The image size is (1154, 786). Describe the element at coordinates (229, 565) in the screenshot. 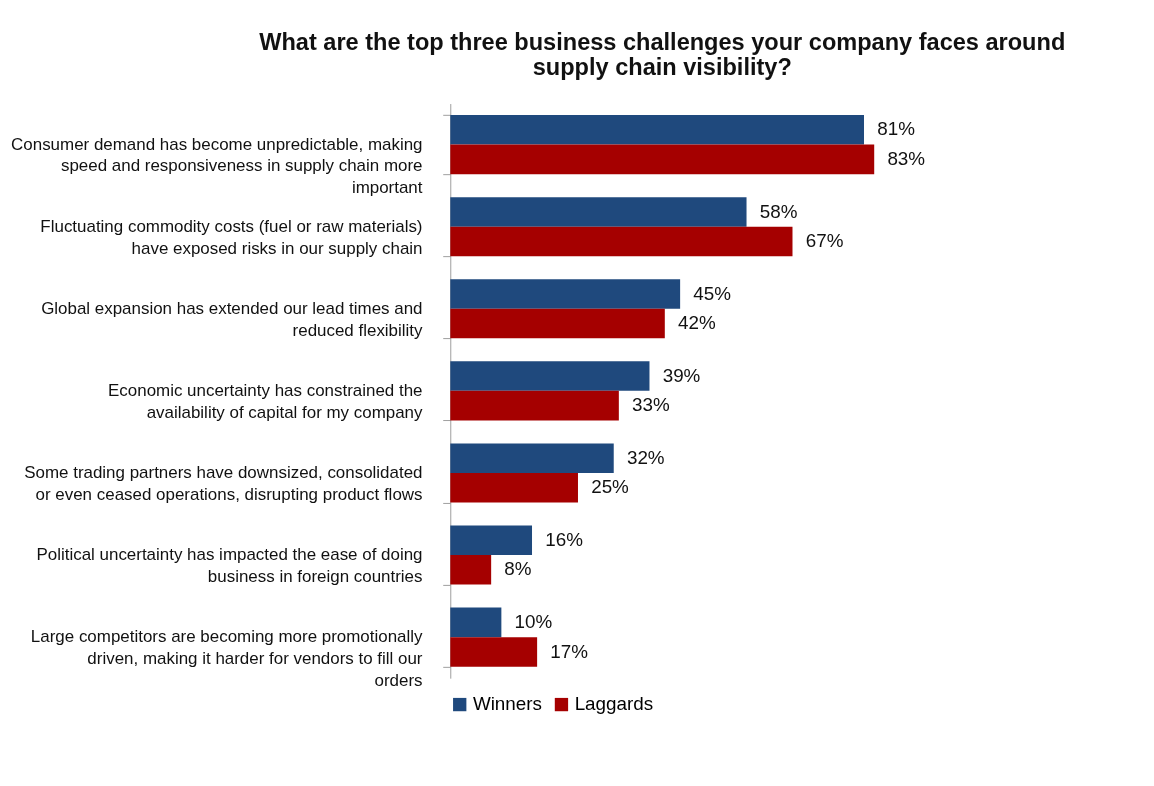

I see `y-tick-label: Political uncertainty has impacted the ease of doing business in foreign countries` at that location.